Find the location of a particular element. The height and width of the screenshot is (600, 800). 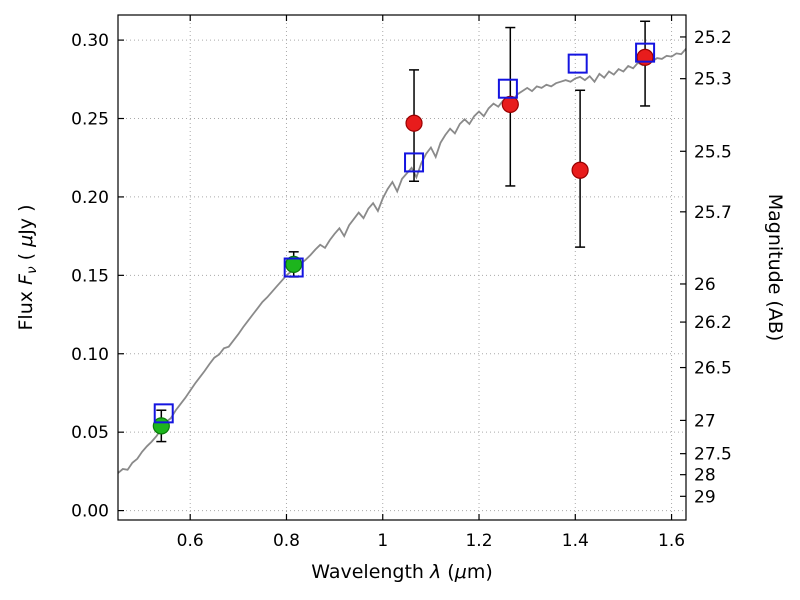

tick-label: 1.6 is located at coordinates (671, 541).